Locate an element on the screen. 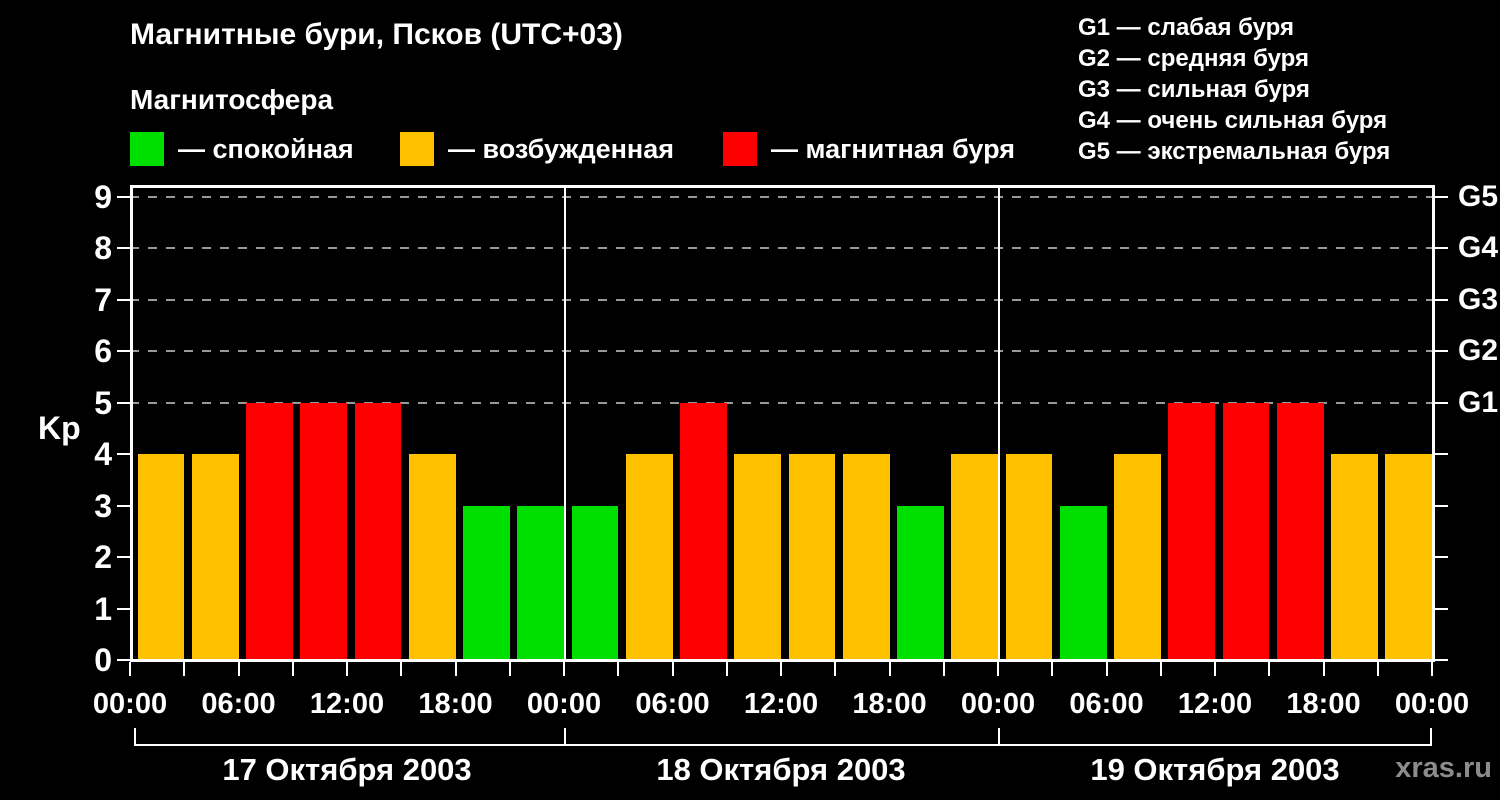  x-tick-label: 12:00 is located at coordinates (347, 704).